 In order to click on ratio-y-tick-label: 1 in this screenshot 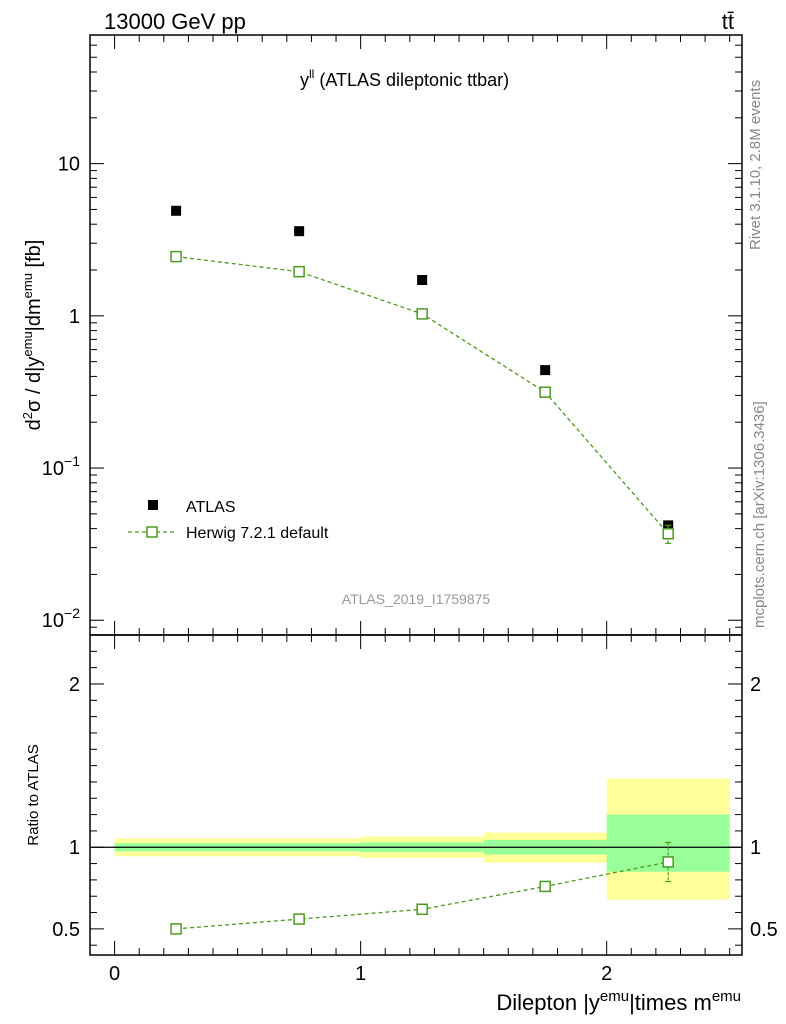, I will do `click(74, 848)`.